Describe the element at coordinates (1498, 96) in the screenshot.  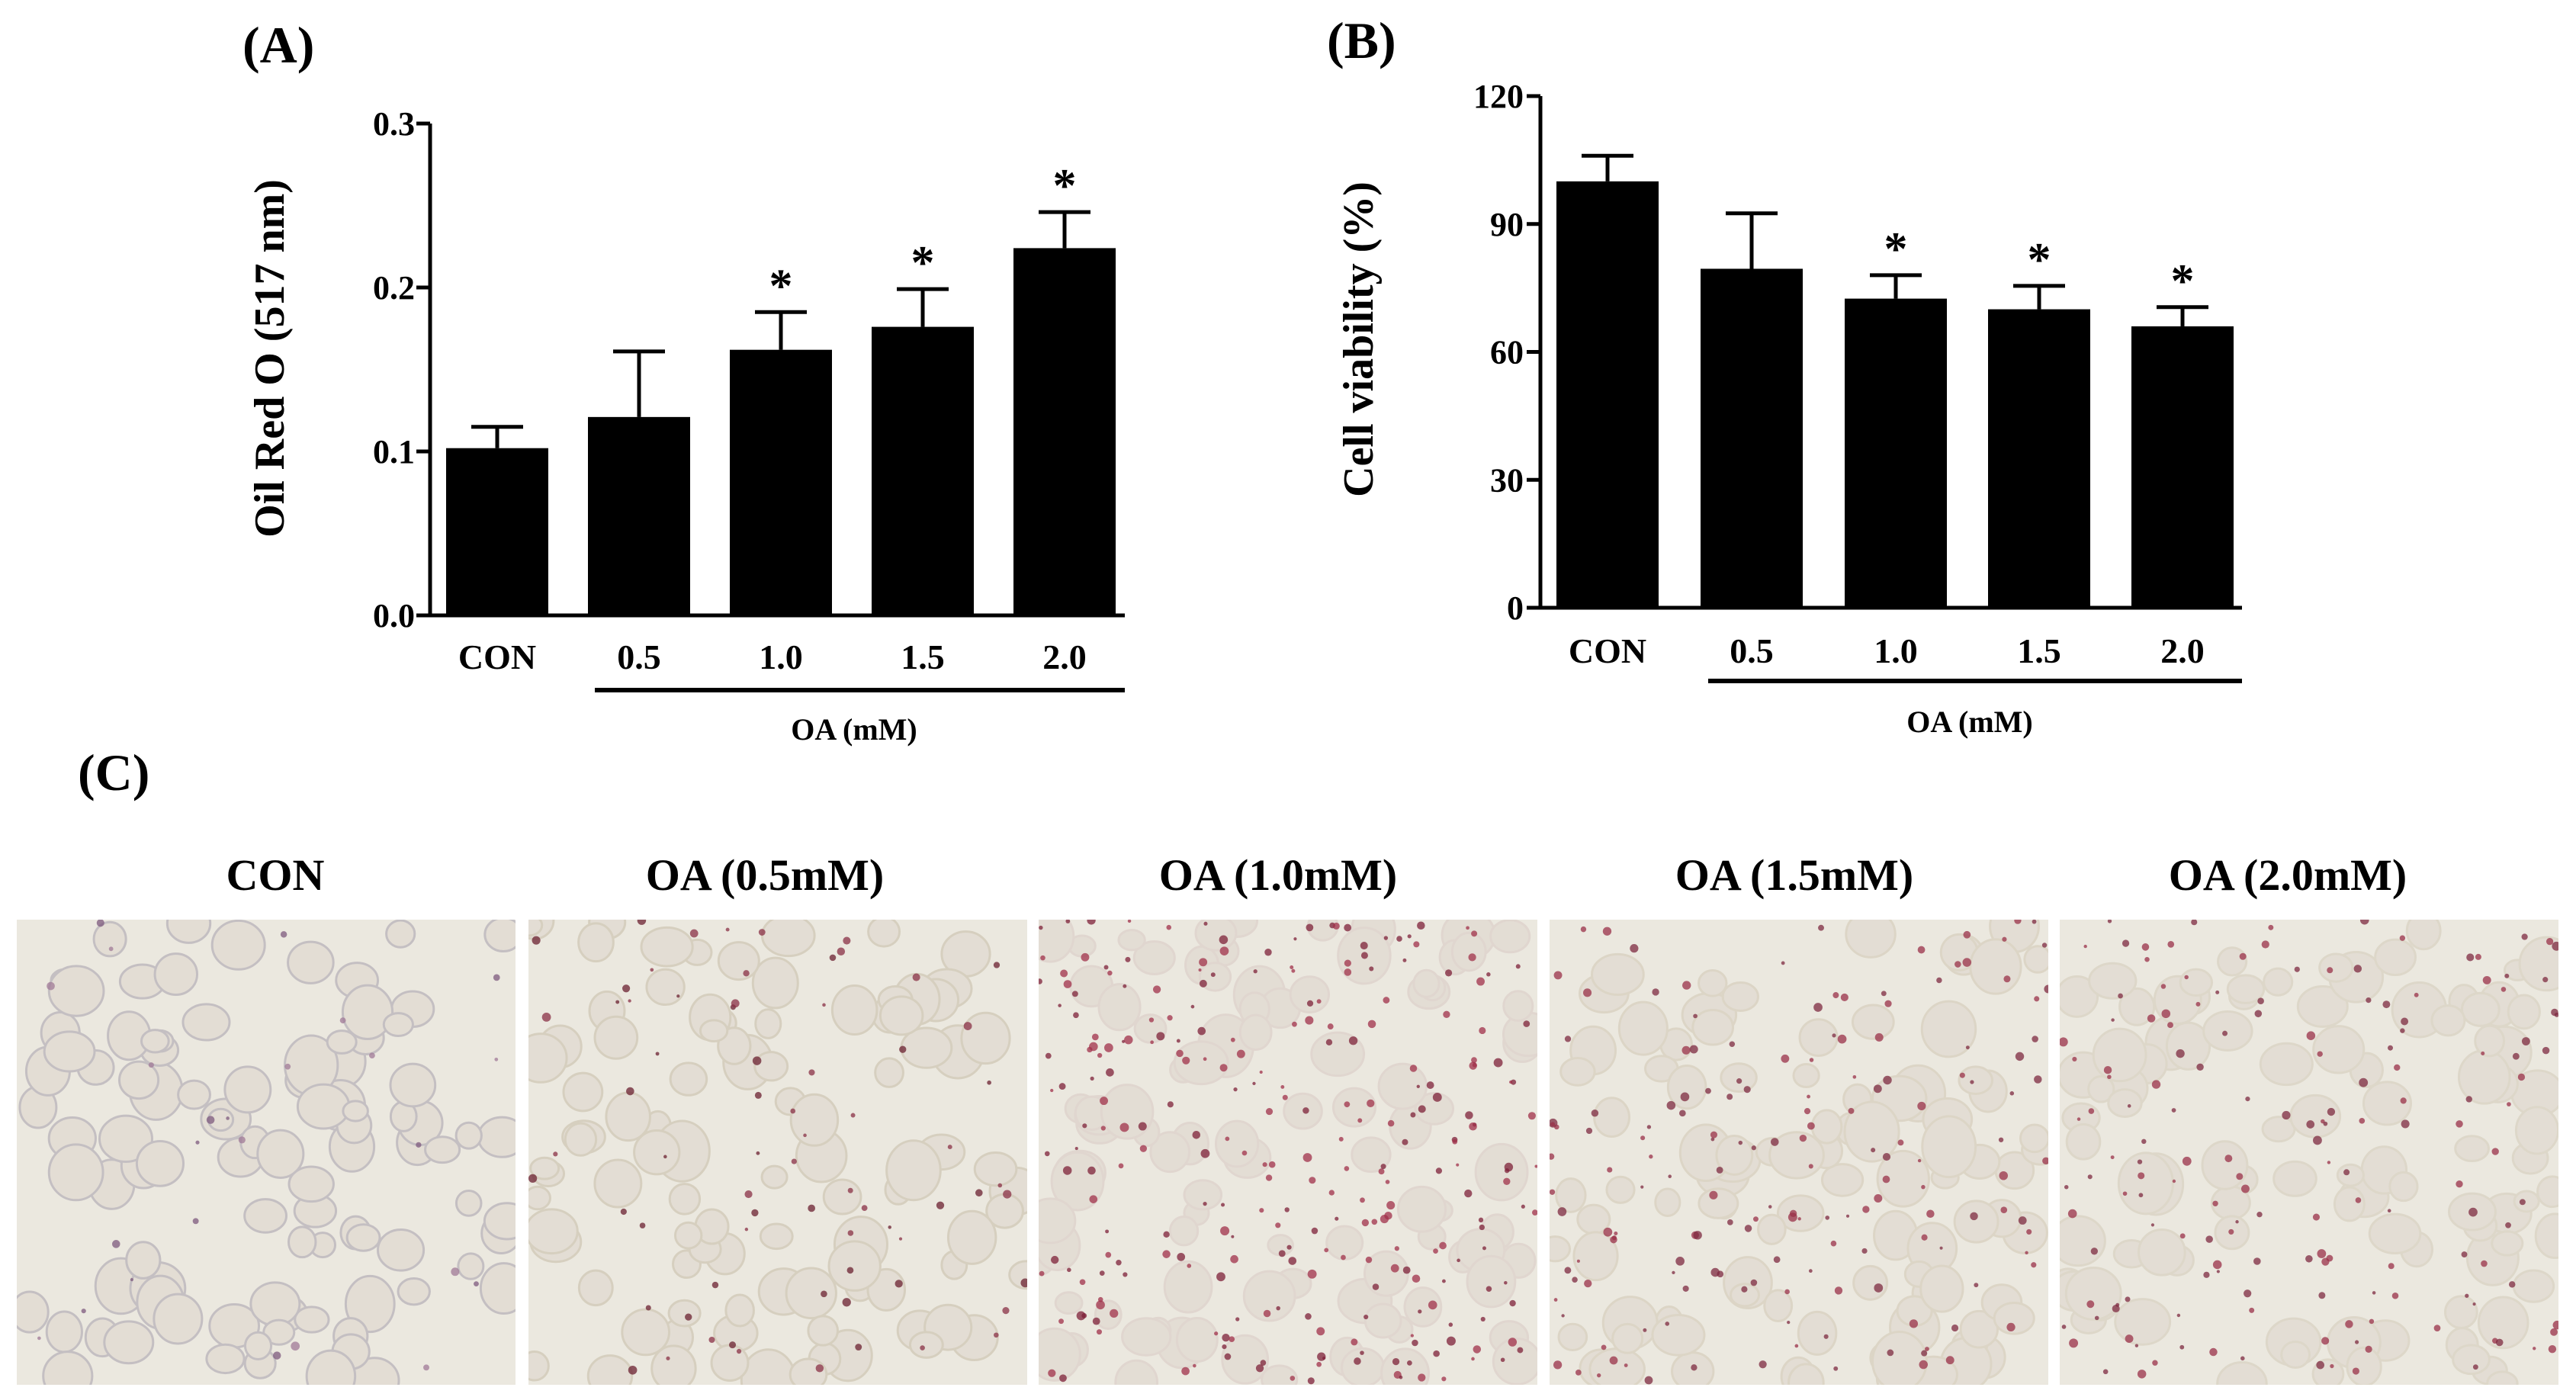
I see `chart-b-ytick-label: 120` at that location.